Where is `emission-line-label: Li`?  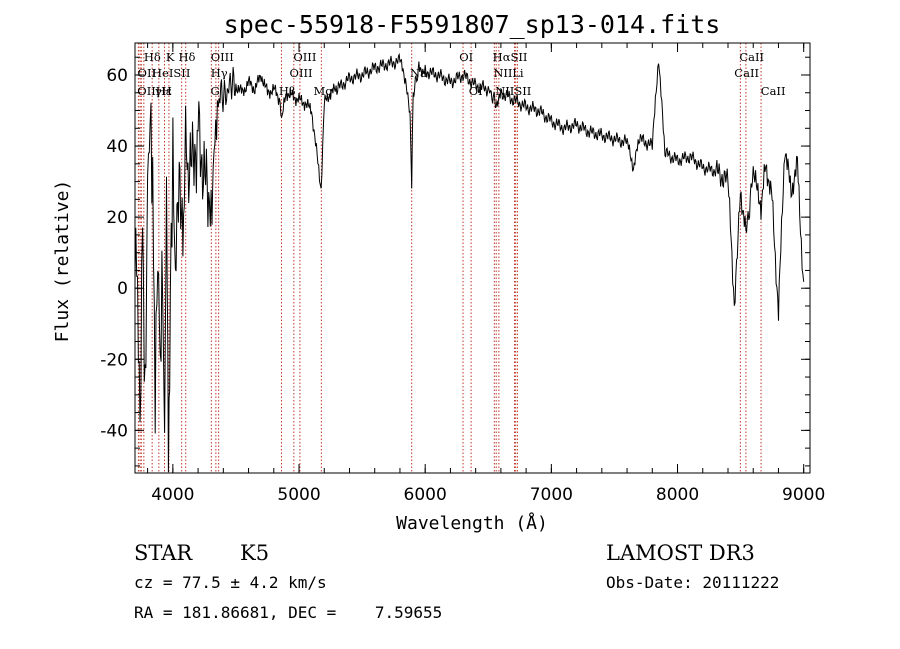 emission-line-label: Li is located at coordinates (518, 73).